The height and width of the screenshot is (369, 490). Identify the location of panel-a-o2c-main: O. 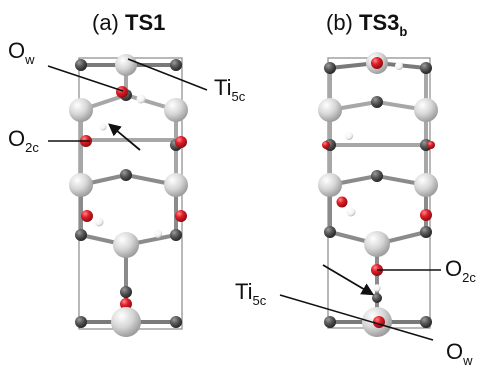
(16, 138).